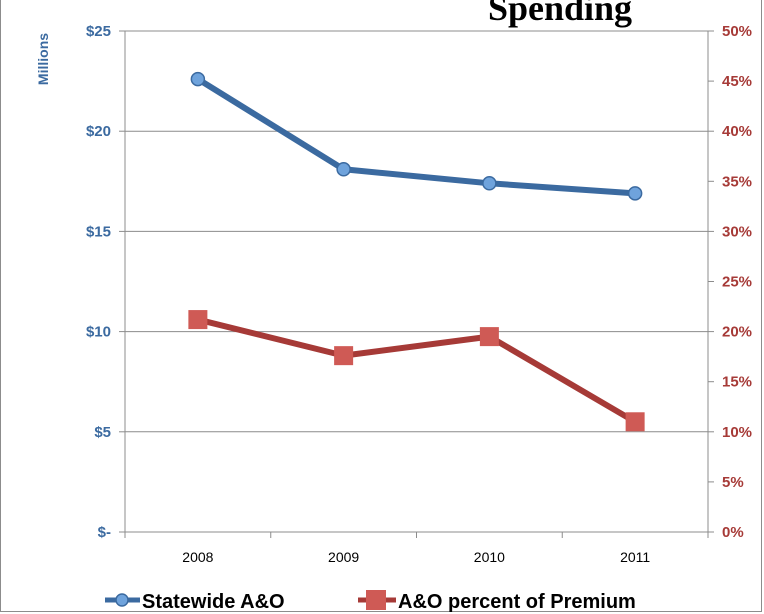 This screenshot has width=764, height=614. Describe the element at coordinates (737, 231) in the screenshot. I see `right-tick-label: 30%` at that location.